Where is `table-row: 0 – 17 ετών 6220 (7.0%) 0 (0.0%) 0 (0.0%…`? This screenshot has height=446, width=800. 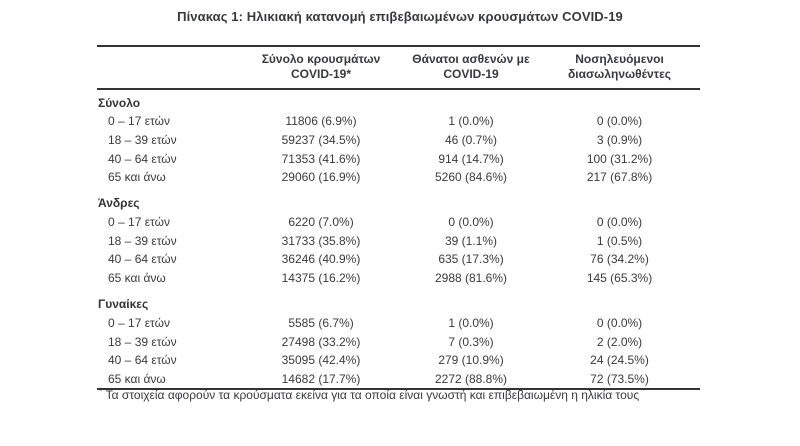
table-row: 0 – 17 ετών 6220 (7.0%) 0 (0.0%) 0 (0.0%… is located at coordinates (398, 222).